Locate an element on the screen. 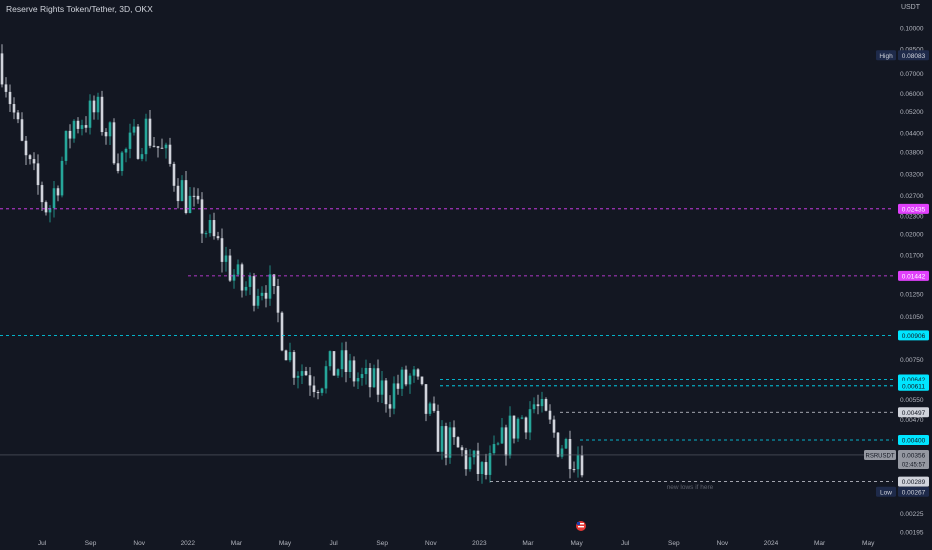 The width and height of the screenshot is (932, 550). svg-text: 0.01442 is located at coordinates (914, 276).